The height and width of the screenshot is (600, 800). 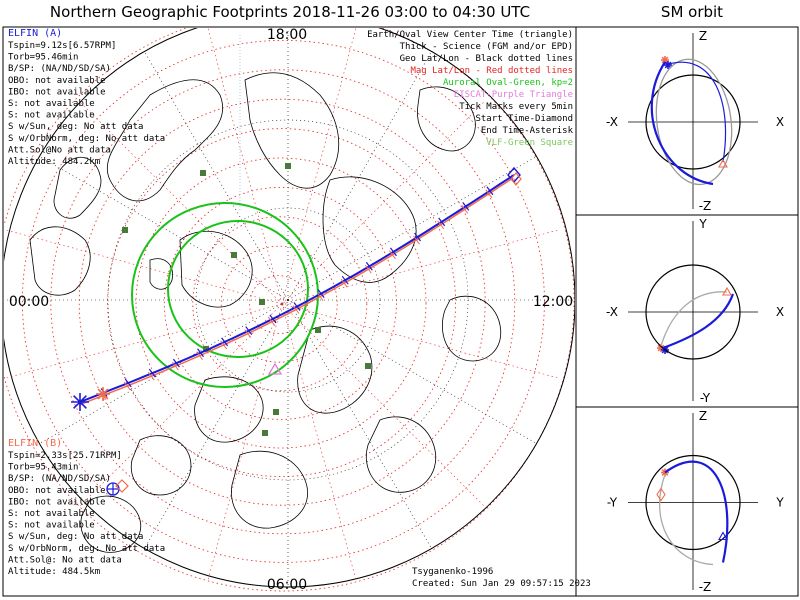 I want to click on orbit-axis-label-top: Z, so click(x=703, y=36).